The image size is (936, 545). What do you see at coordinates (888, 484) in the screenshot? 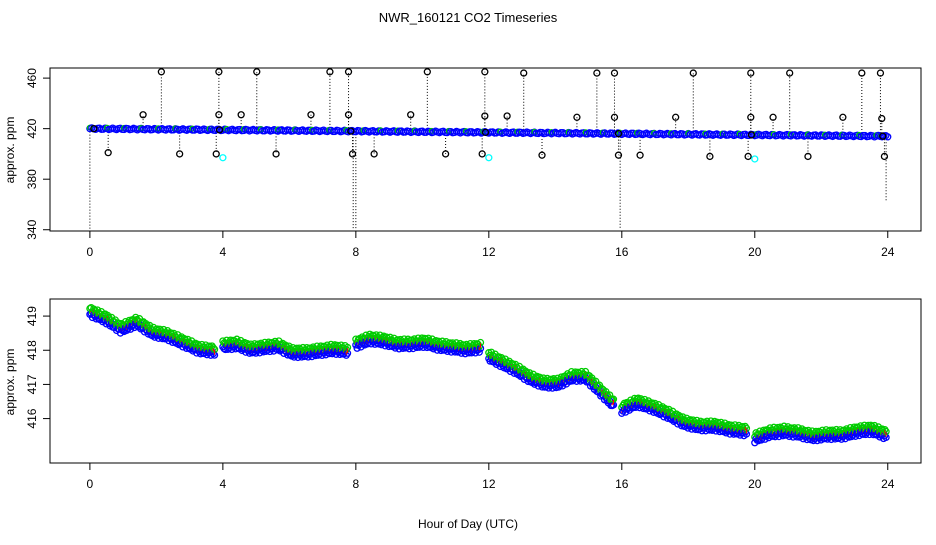
I see `bottom-xtick-label: 24` at bounding box center [888, 484].